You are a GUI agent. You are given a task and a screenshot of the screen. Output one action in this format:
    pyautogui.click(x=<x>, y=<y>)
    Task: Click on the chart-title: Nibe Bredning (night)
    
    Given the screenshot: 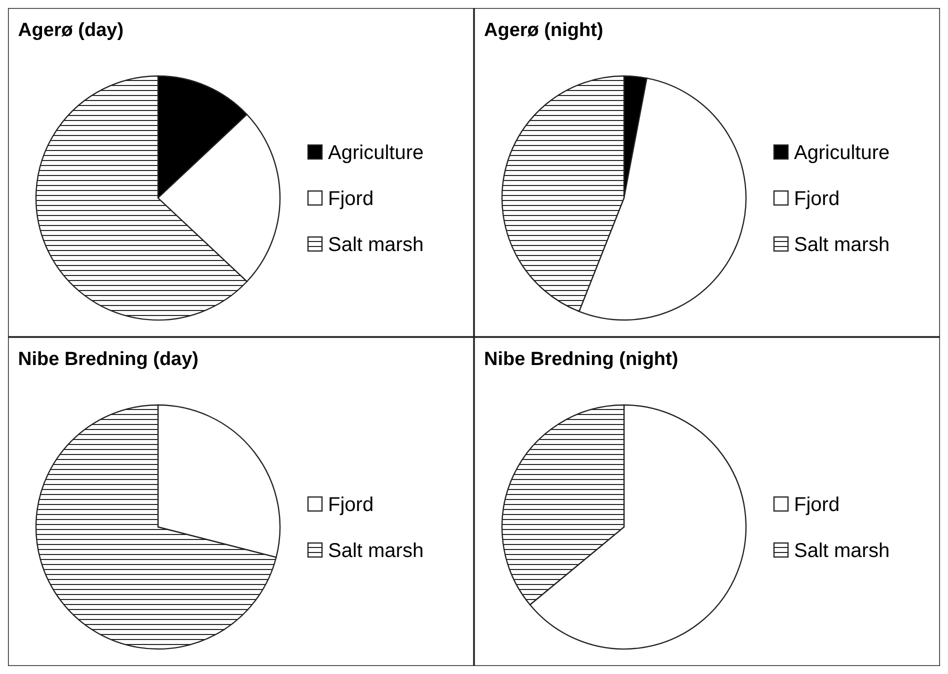 What is the action you would take?
    pyautogui.click(x=581, y=359)
    